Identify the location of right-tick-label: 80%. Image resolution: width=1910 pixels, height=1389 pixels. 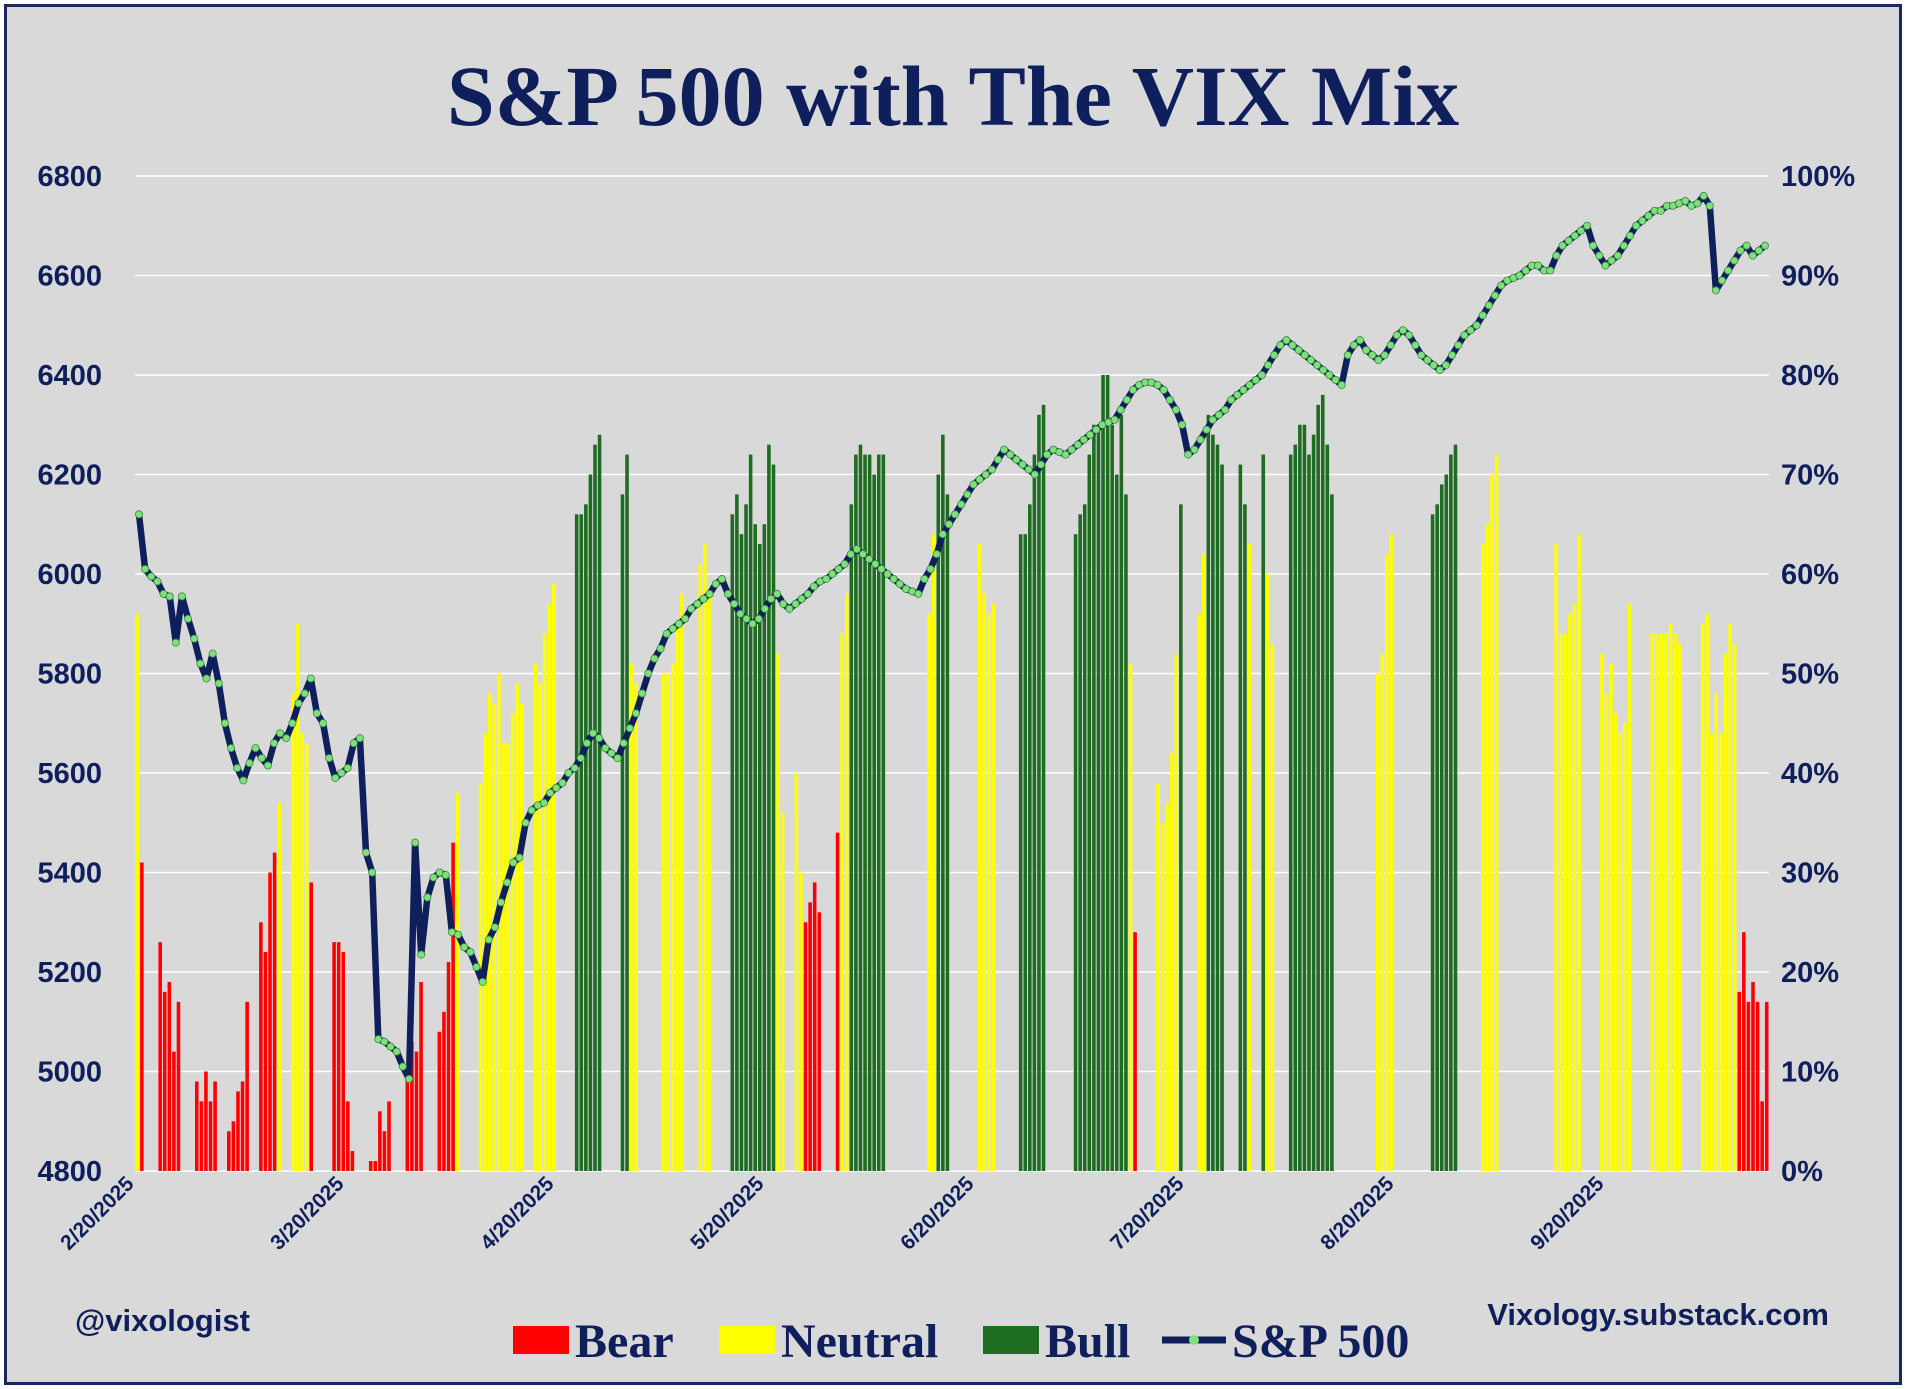
(1810, 376).